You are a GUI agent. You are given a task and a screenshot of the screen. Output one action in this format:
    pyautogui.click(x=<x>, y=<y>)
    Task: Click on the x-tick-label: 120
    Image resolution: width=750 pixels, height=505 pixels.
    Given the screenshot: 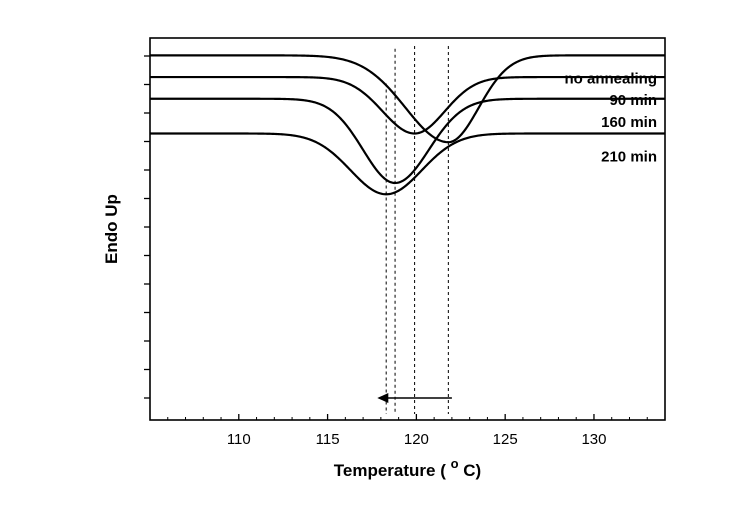 What is the action you would take?
    pyautogui.click(x=416, y=439)
    